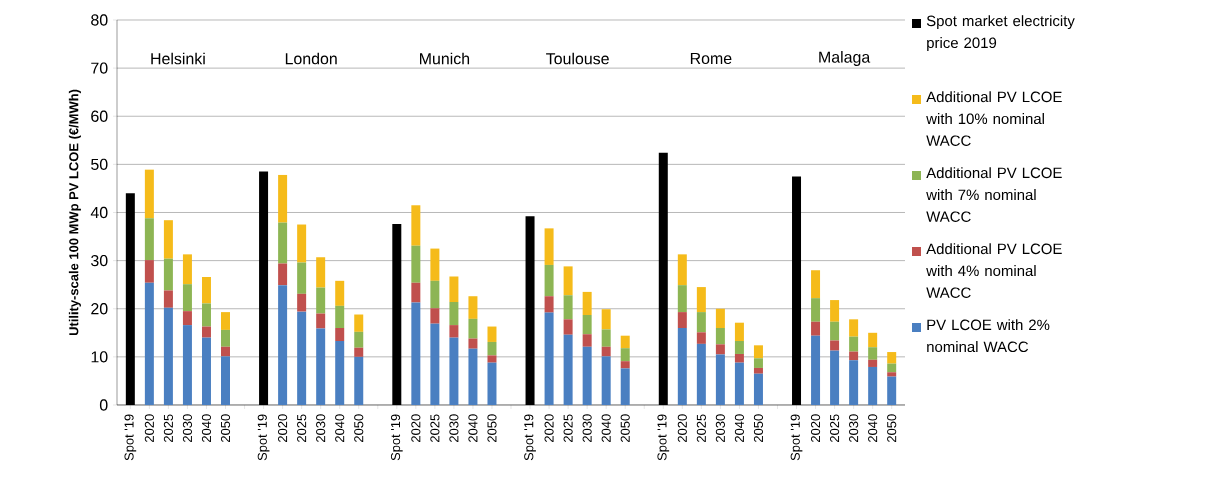 This screenshot has height=491, width=1213. What do you see at coordinates (99, 20) in the screenshot?
I see `y-tick-label: 80` at bounding box center [99, 20].